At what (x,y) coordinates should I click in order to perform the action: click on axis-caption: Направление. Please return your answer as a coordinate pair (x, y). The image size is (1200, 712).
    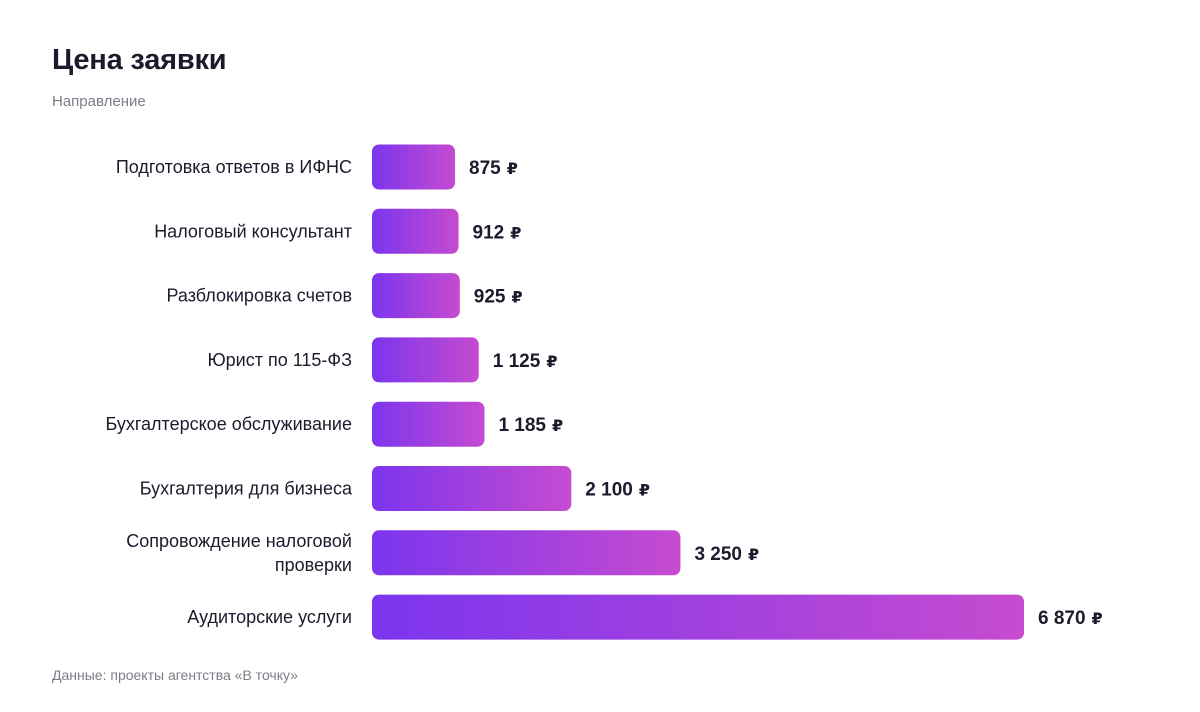
    Looking at the image, I should click on (99, 101).